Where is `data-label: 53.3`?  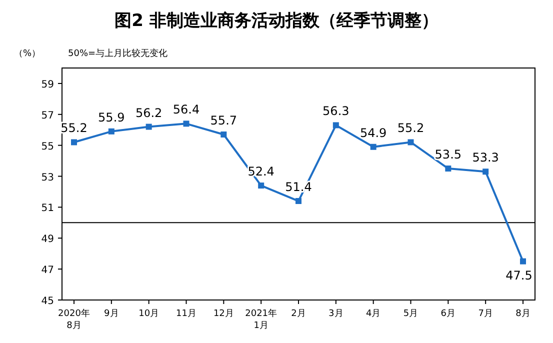
data-label: 53.3 is located at coordinates (485, 157).